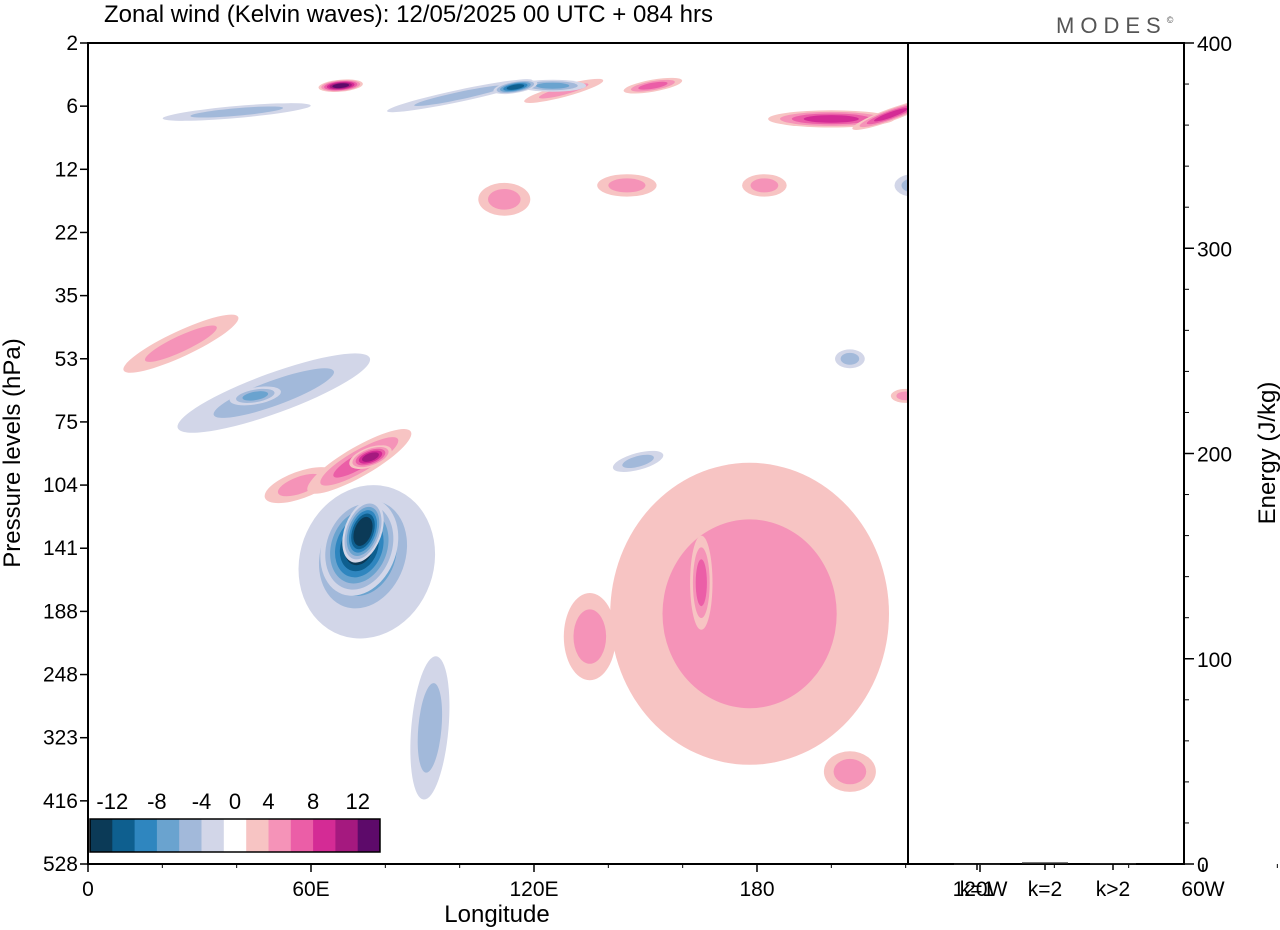 Image resolution: width=1280 pixels, height=930 pixels. Describe the element at coordinates (496, 914) in the screenshot. I see `x-axis-label: Longitude` at that location.